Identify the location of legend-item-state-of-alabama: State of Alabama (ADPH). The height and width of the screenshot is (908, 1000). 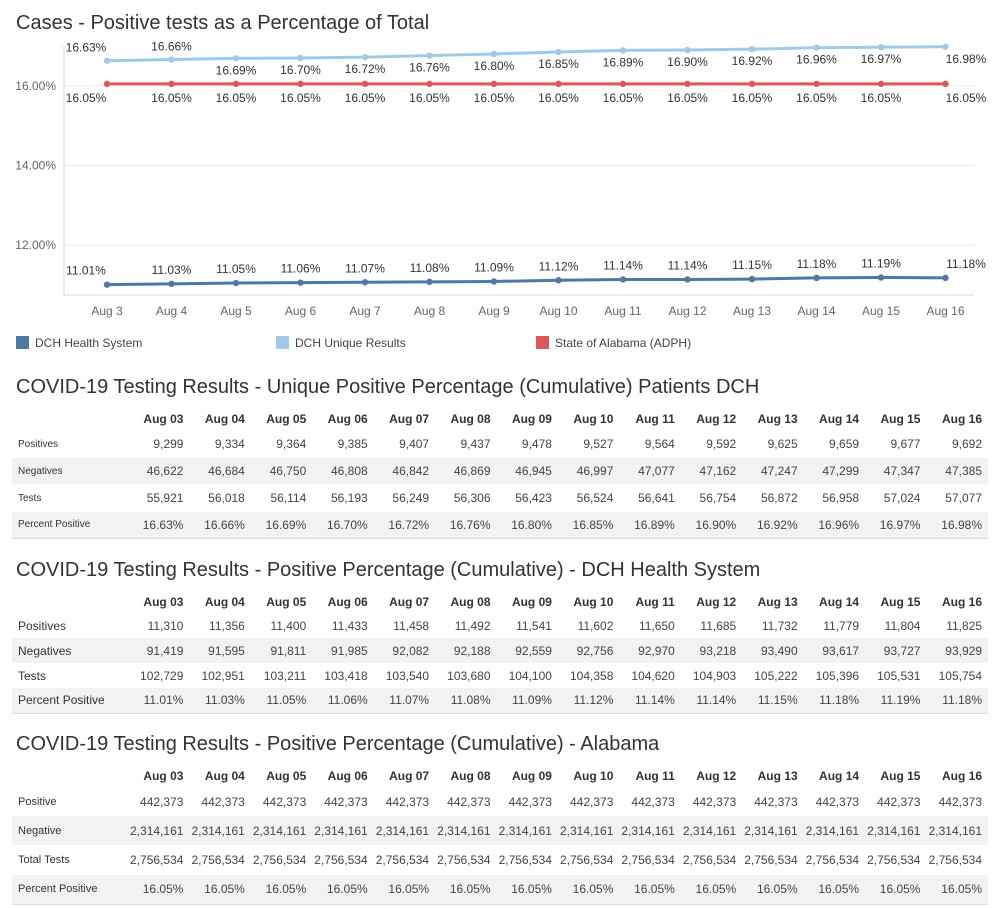
(613, 343).